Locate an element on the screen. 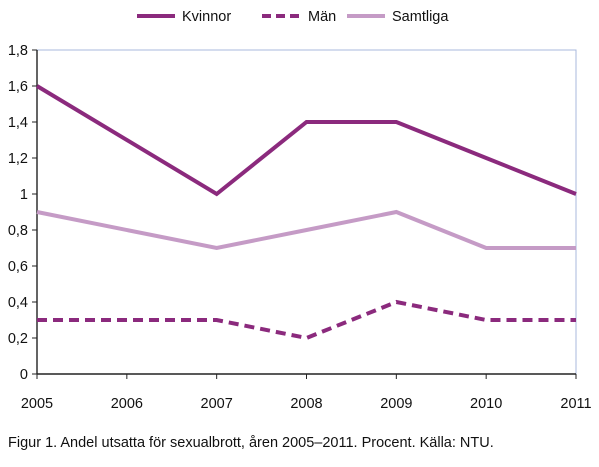  legend-label-samtliga: Samtliga is located at coordinates (420, 17).